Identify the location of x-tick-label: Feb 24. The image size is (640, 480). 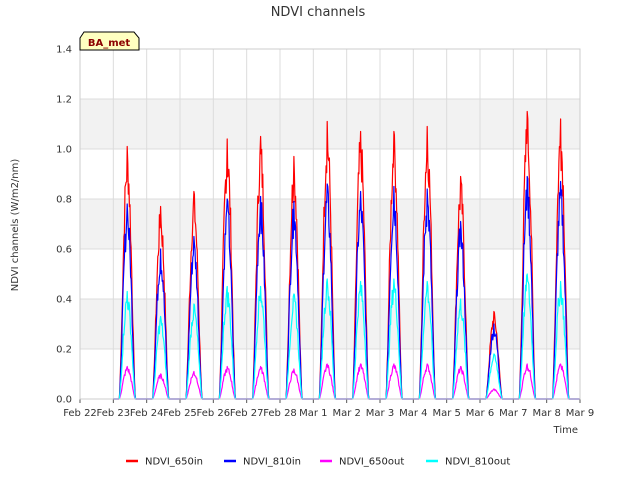
(147, 413).